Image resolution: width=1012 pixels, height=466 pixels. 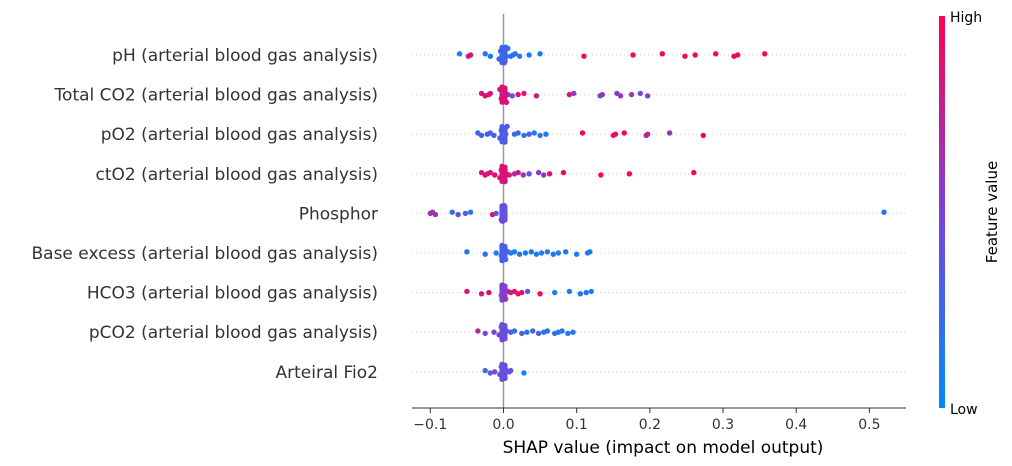 I want to click on feature-label: ctO2 (arterial blood gas analysis), so click(x=237, y=175).